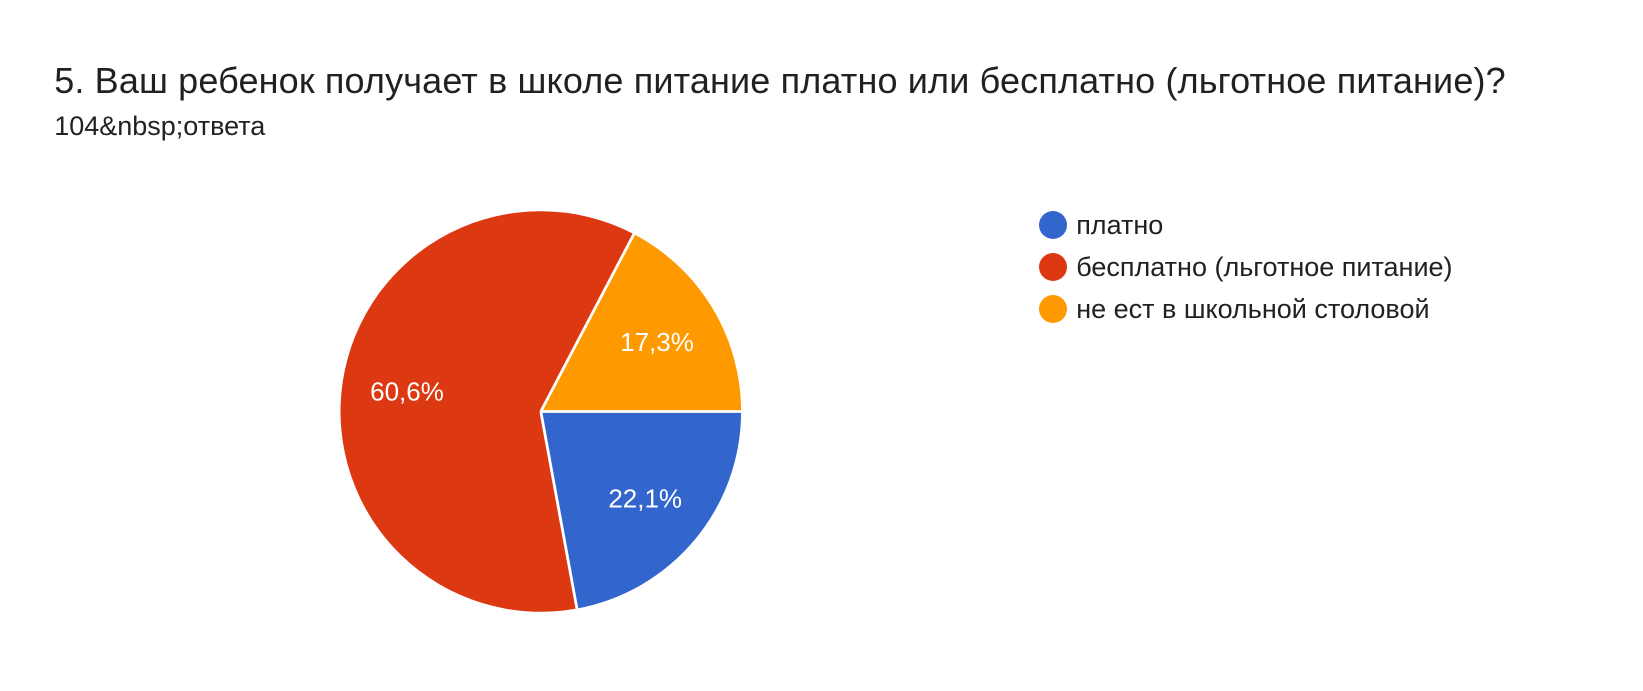 Image resolution: width=1643 pixels, height=691 pixels. What do you see at coordinates (657, 342) in the screenshot?
I see `svg-text: 17,3%` at bounding box center [657, 342].